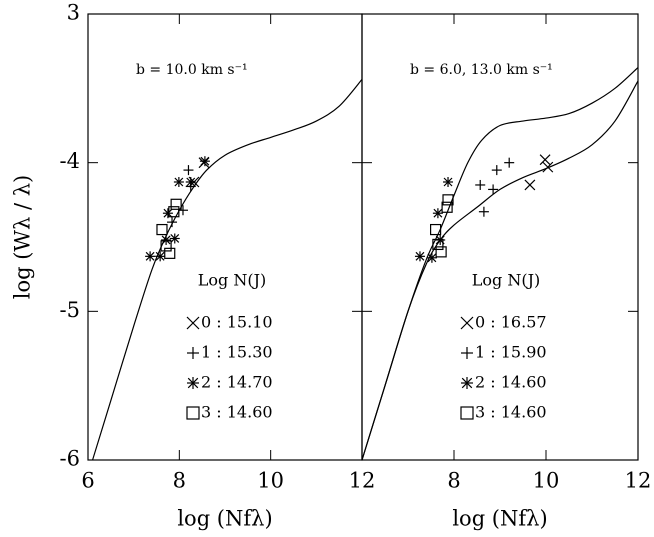 This screenshot has height=537, width=654. Describe the element at coordinates (70, 459) in the screenshot. I see `y-tick-label: -6` at that location.